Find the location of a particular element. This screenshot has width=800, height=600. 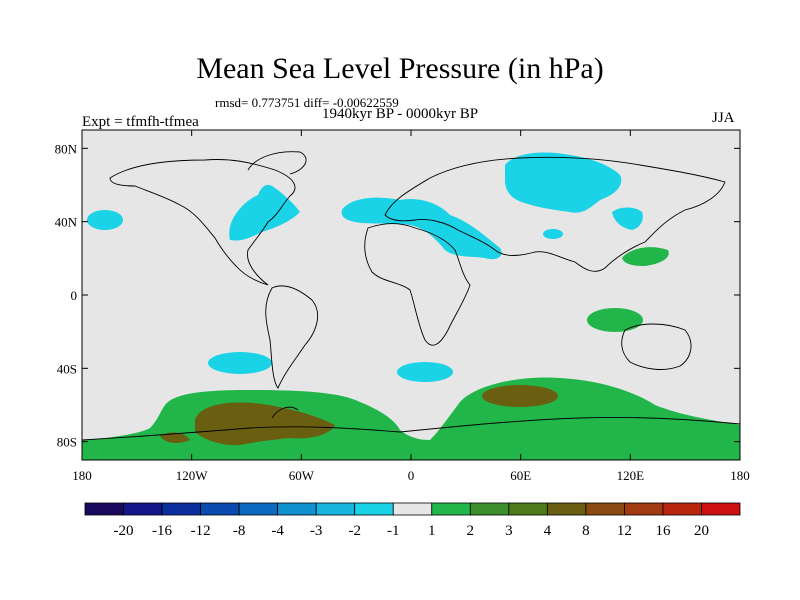

stats-label: rmsd= 0.773751 diff= -0.00622559 is located at coordinates (307, 102).